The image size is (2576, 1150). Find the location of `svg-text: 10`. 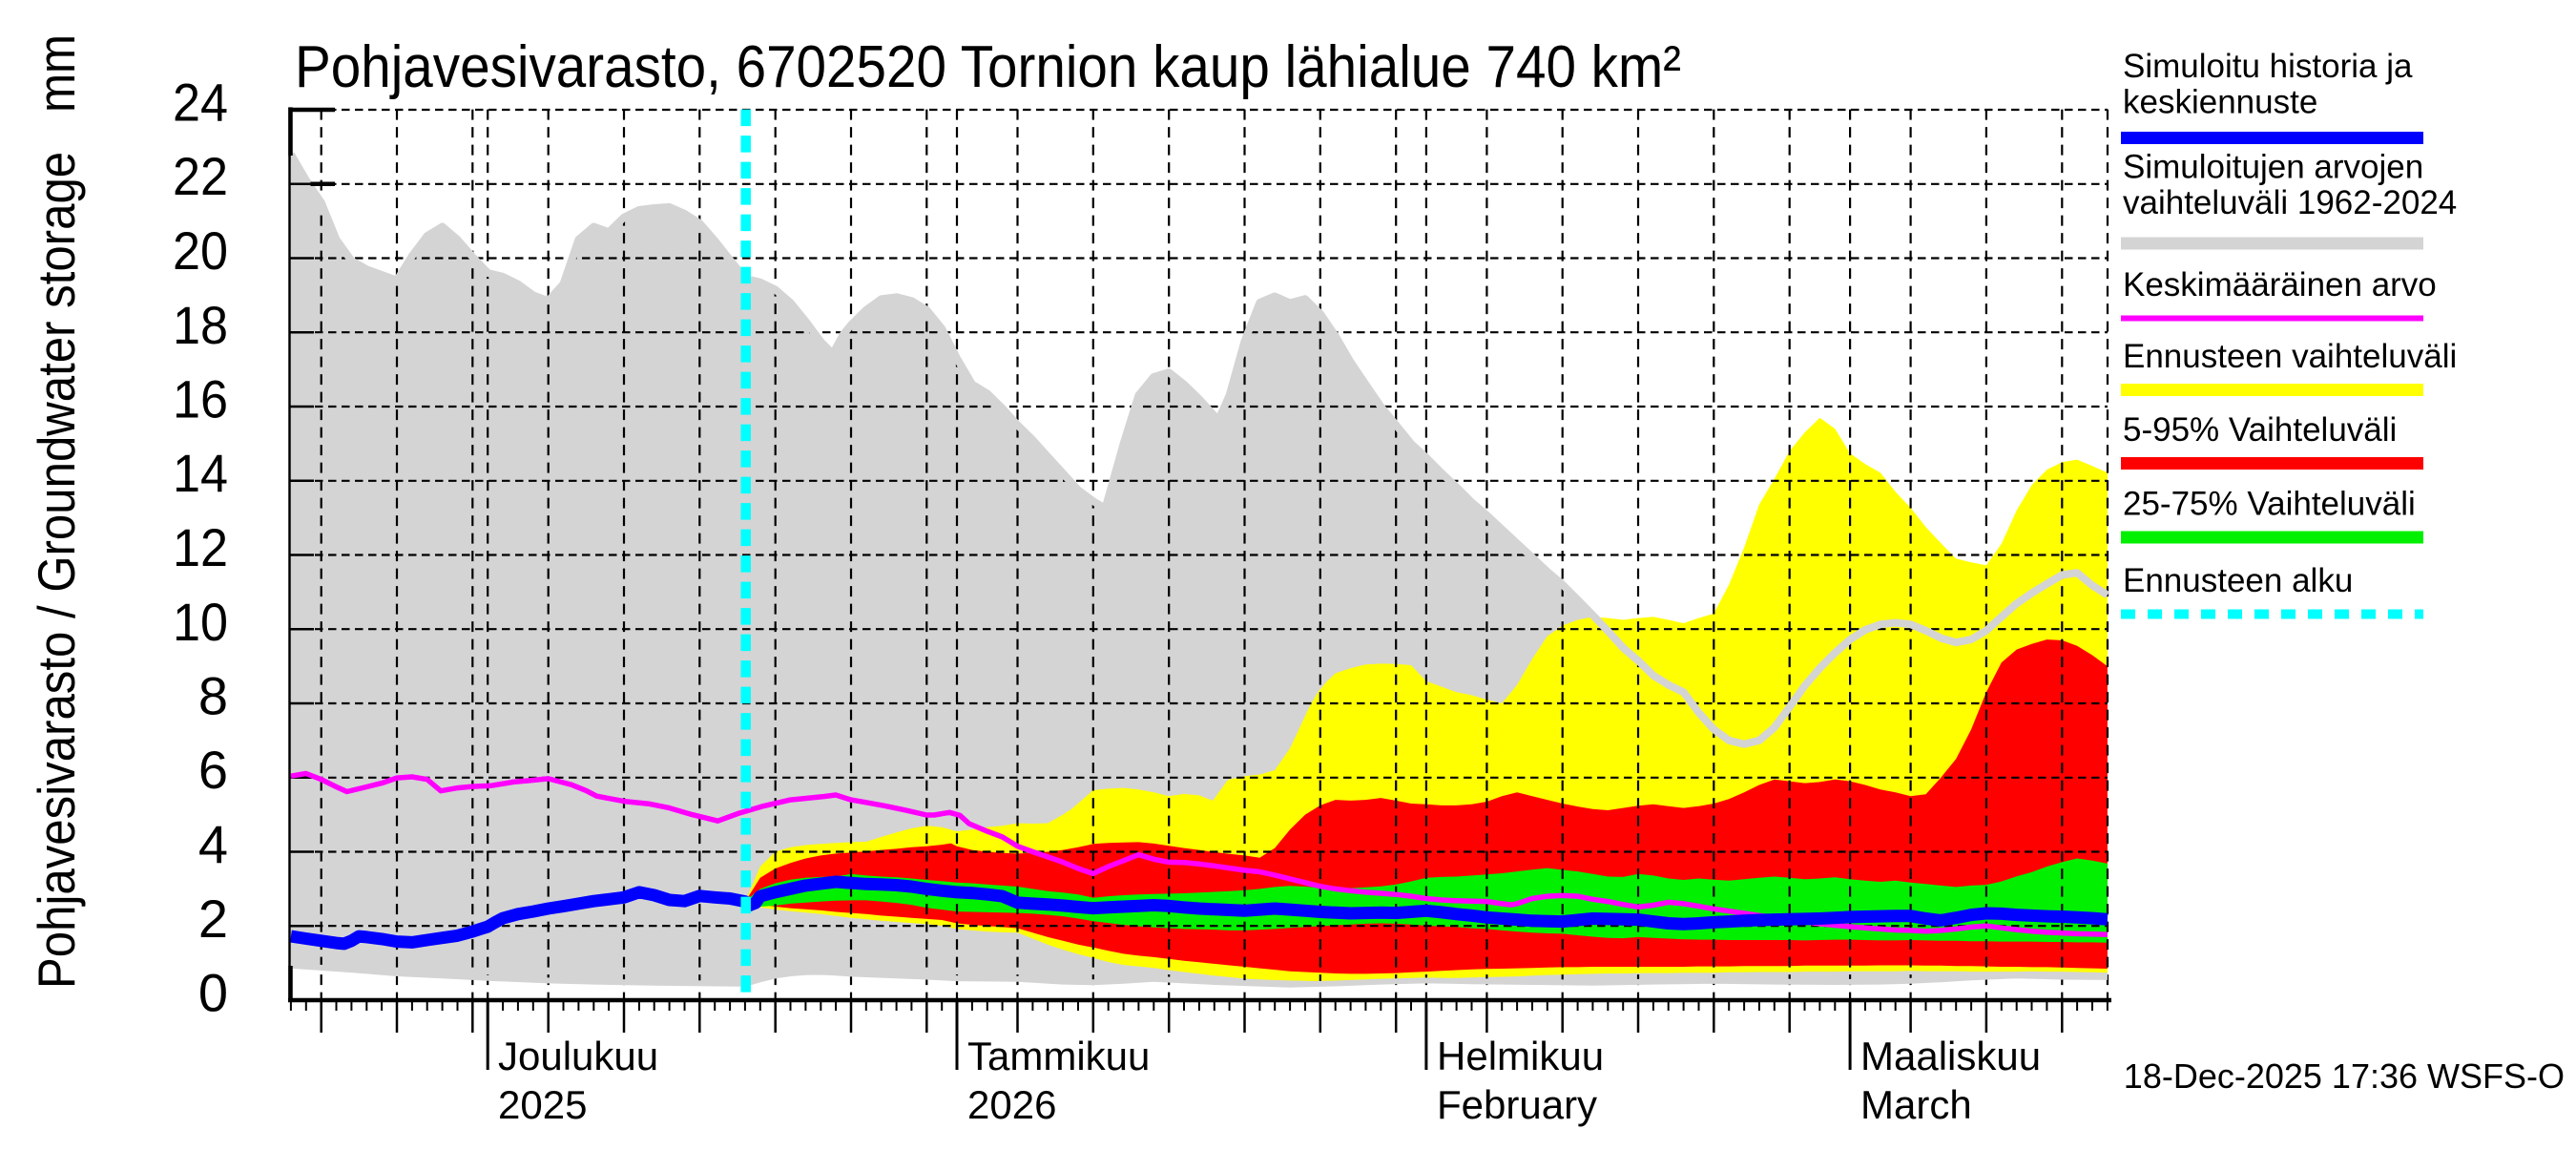

svg-text: 10 is located at coordinates (200, 622).